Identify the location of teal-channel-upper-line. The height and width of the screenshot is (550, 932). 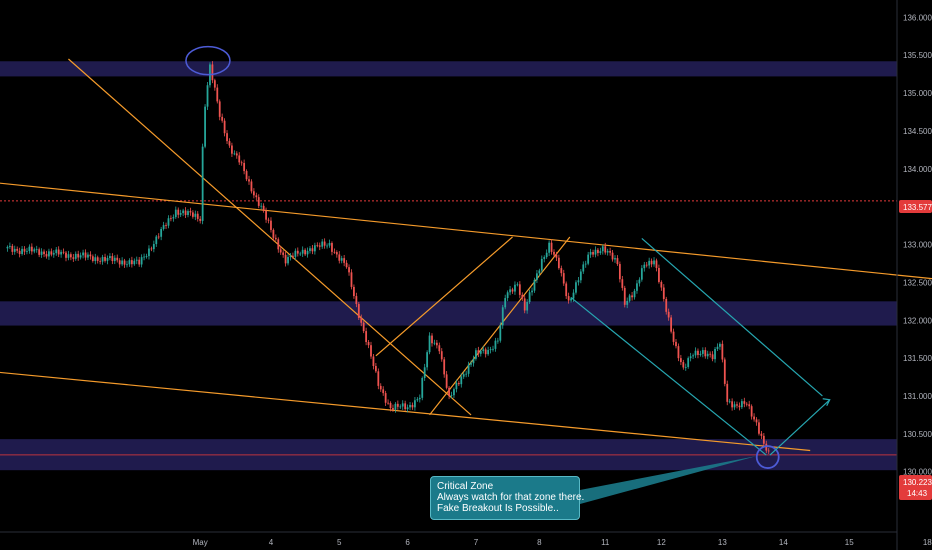
(732, 317).